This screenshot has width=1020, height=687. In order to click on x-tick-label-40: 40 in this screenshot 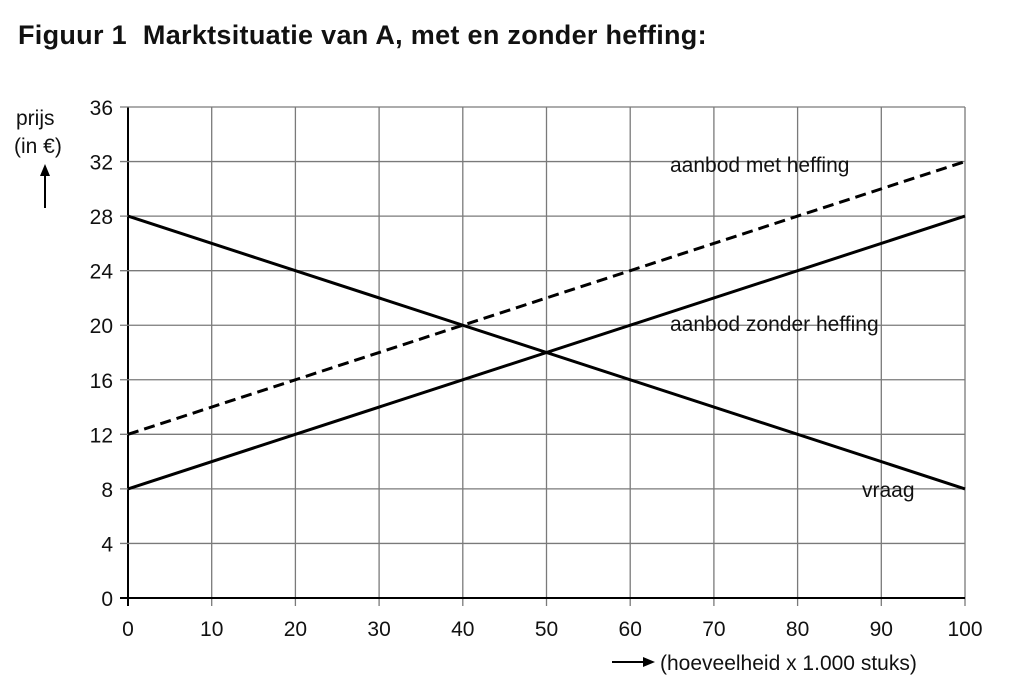, I will do `click(462, 629)`.